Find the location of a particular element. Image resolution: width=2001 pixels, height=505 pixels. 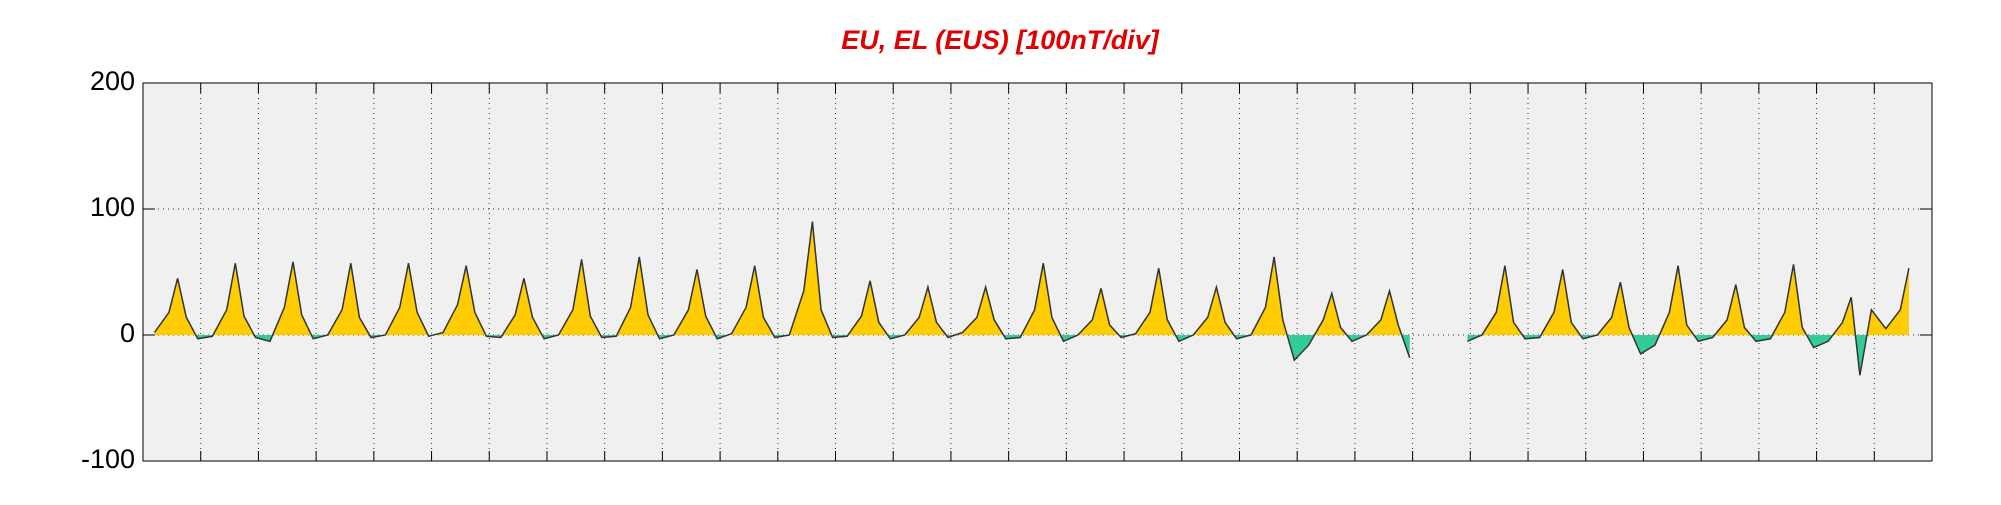

y-tick-label: -100 is located at coordinates (108, 459).